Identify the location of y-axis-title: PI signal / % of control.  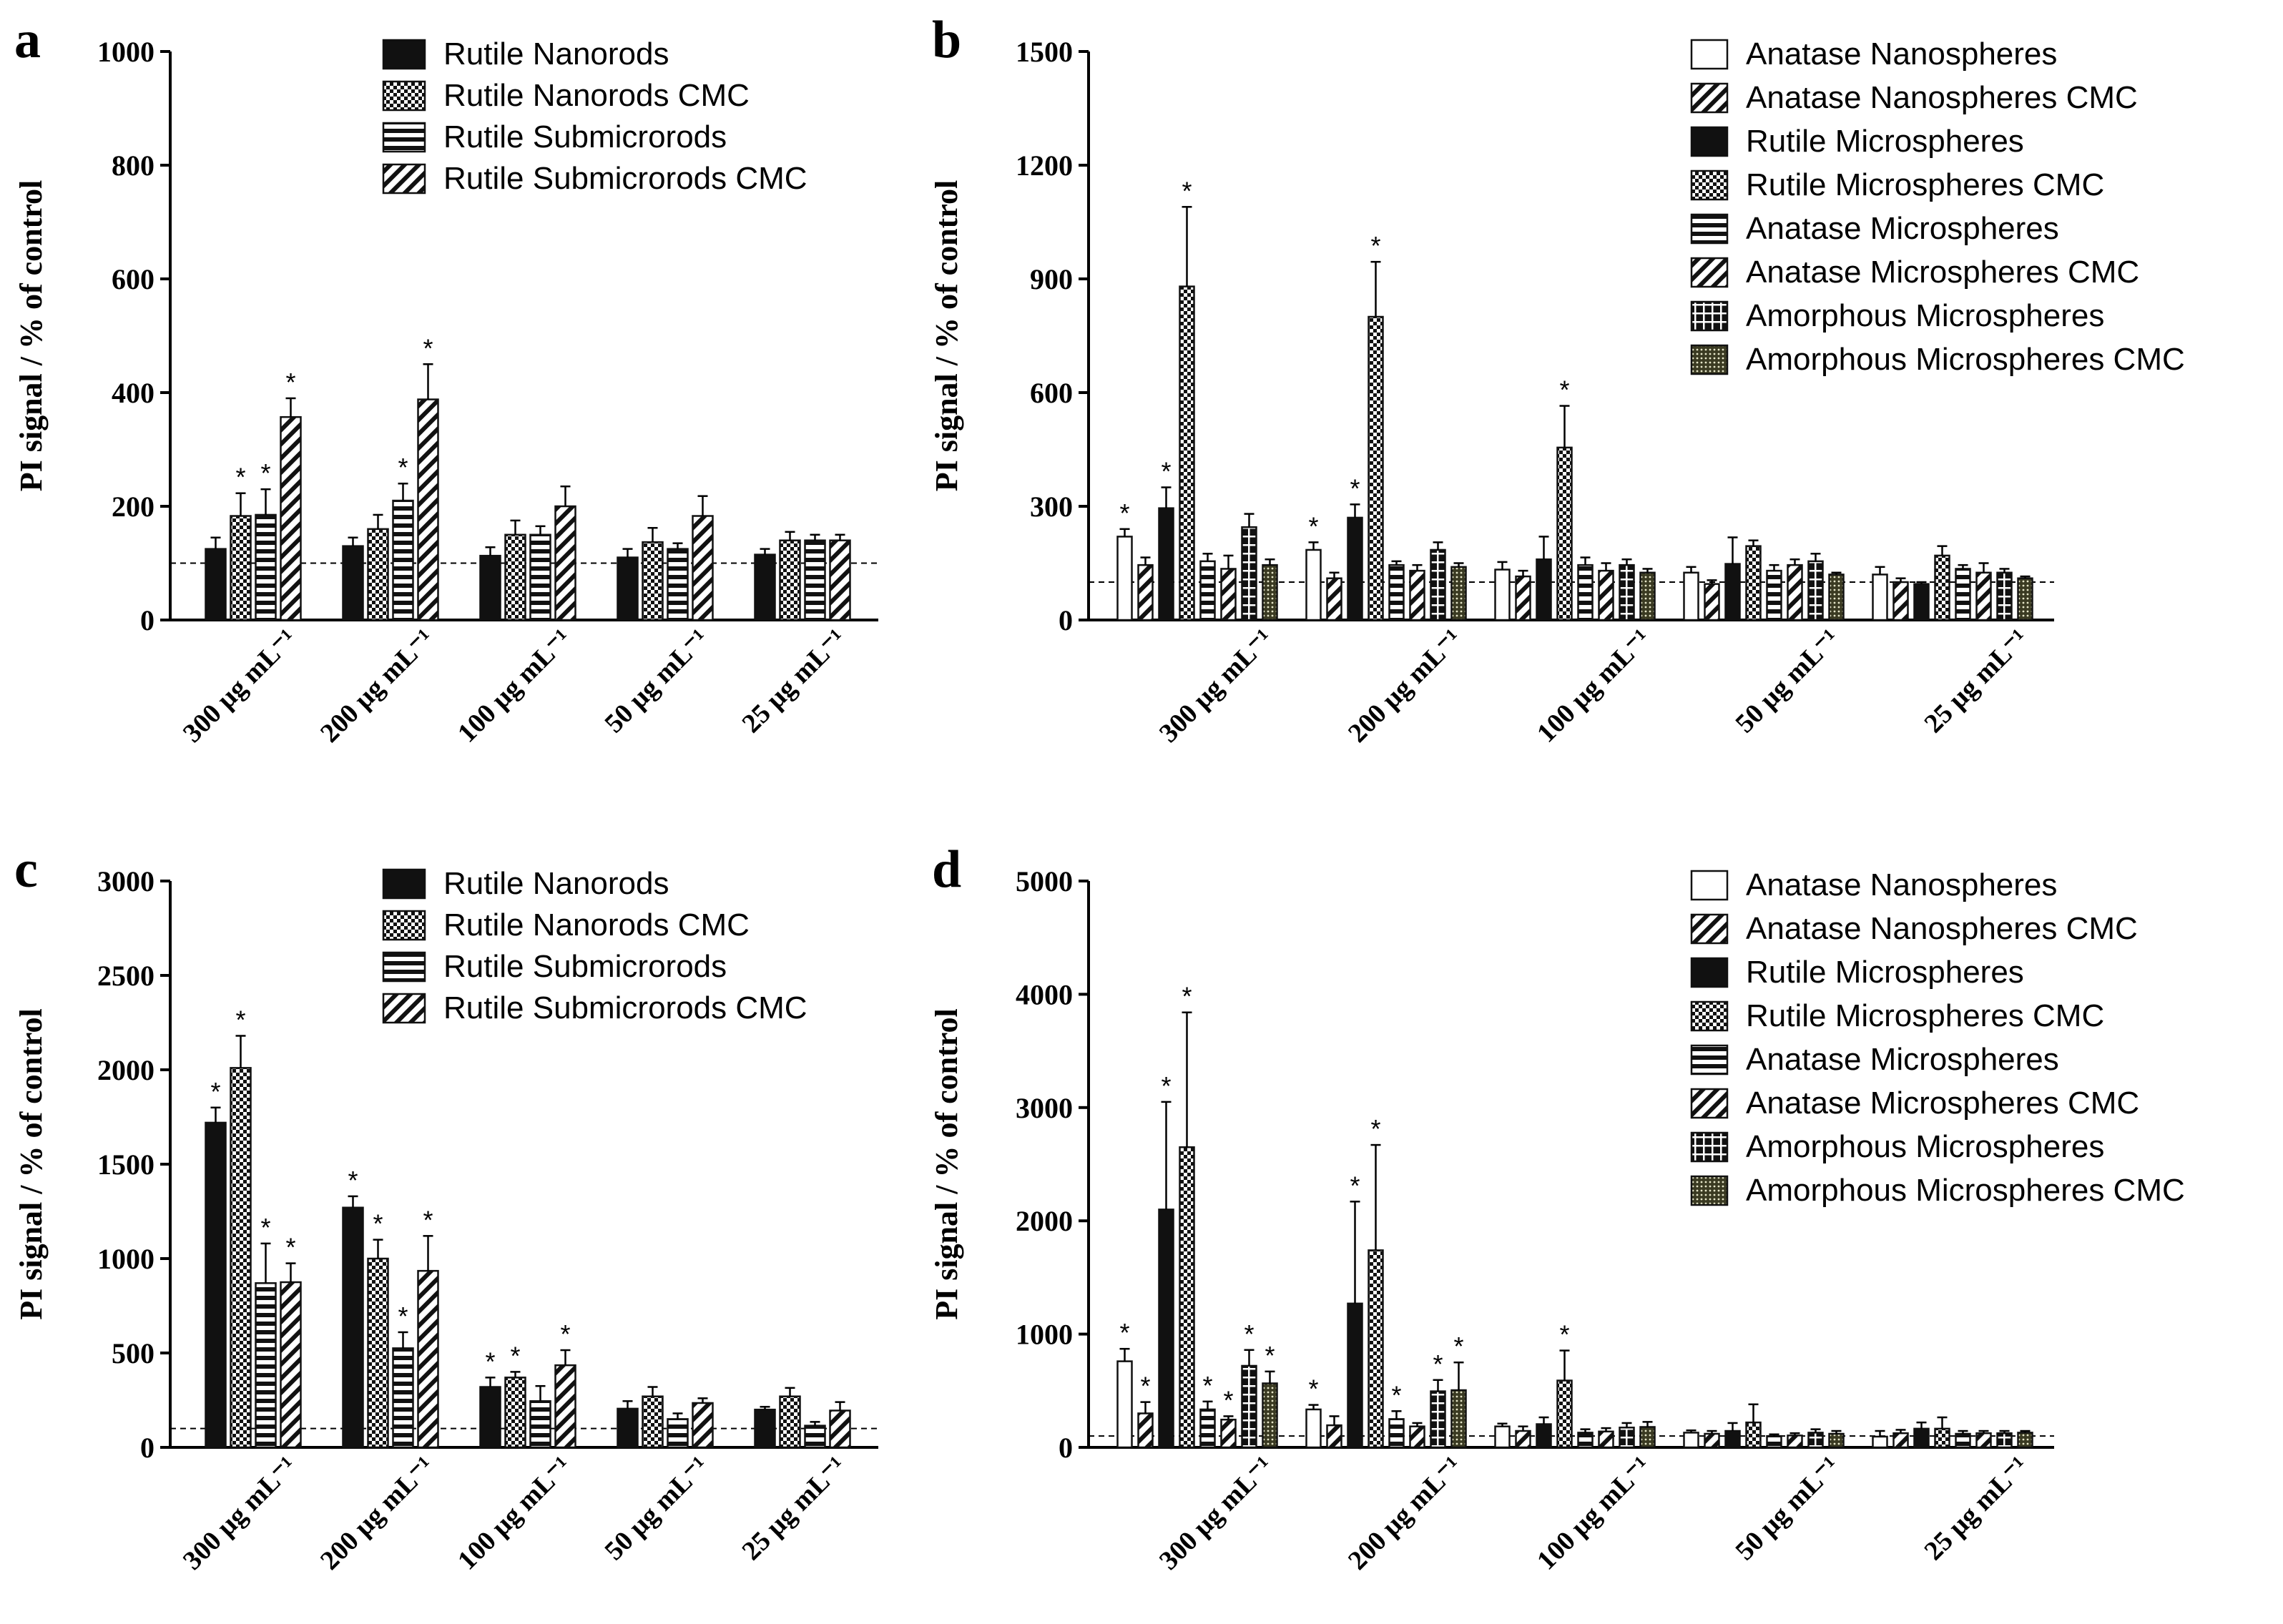
(946, 336).